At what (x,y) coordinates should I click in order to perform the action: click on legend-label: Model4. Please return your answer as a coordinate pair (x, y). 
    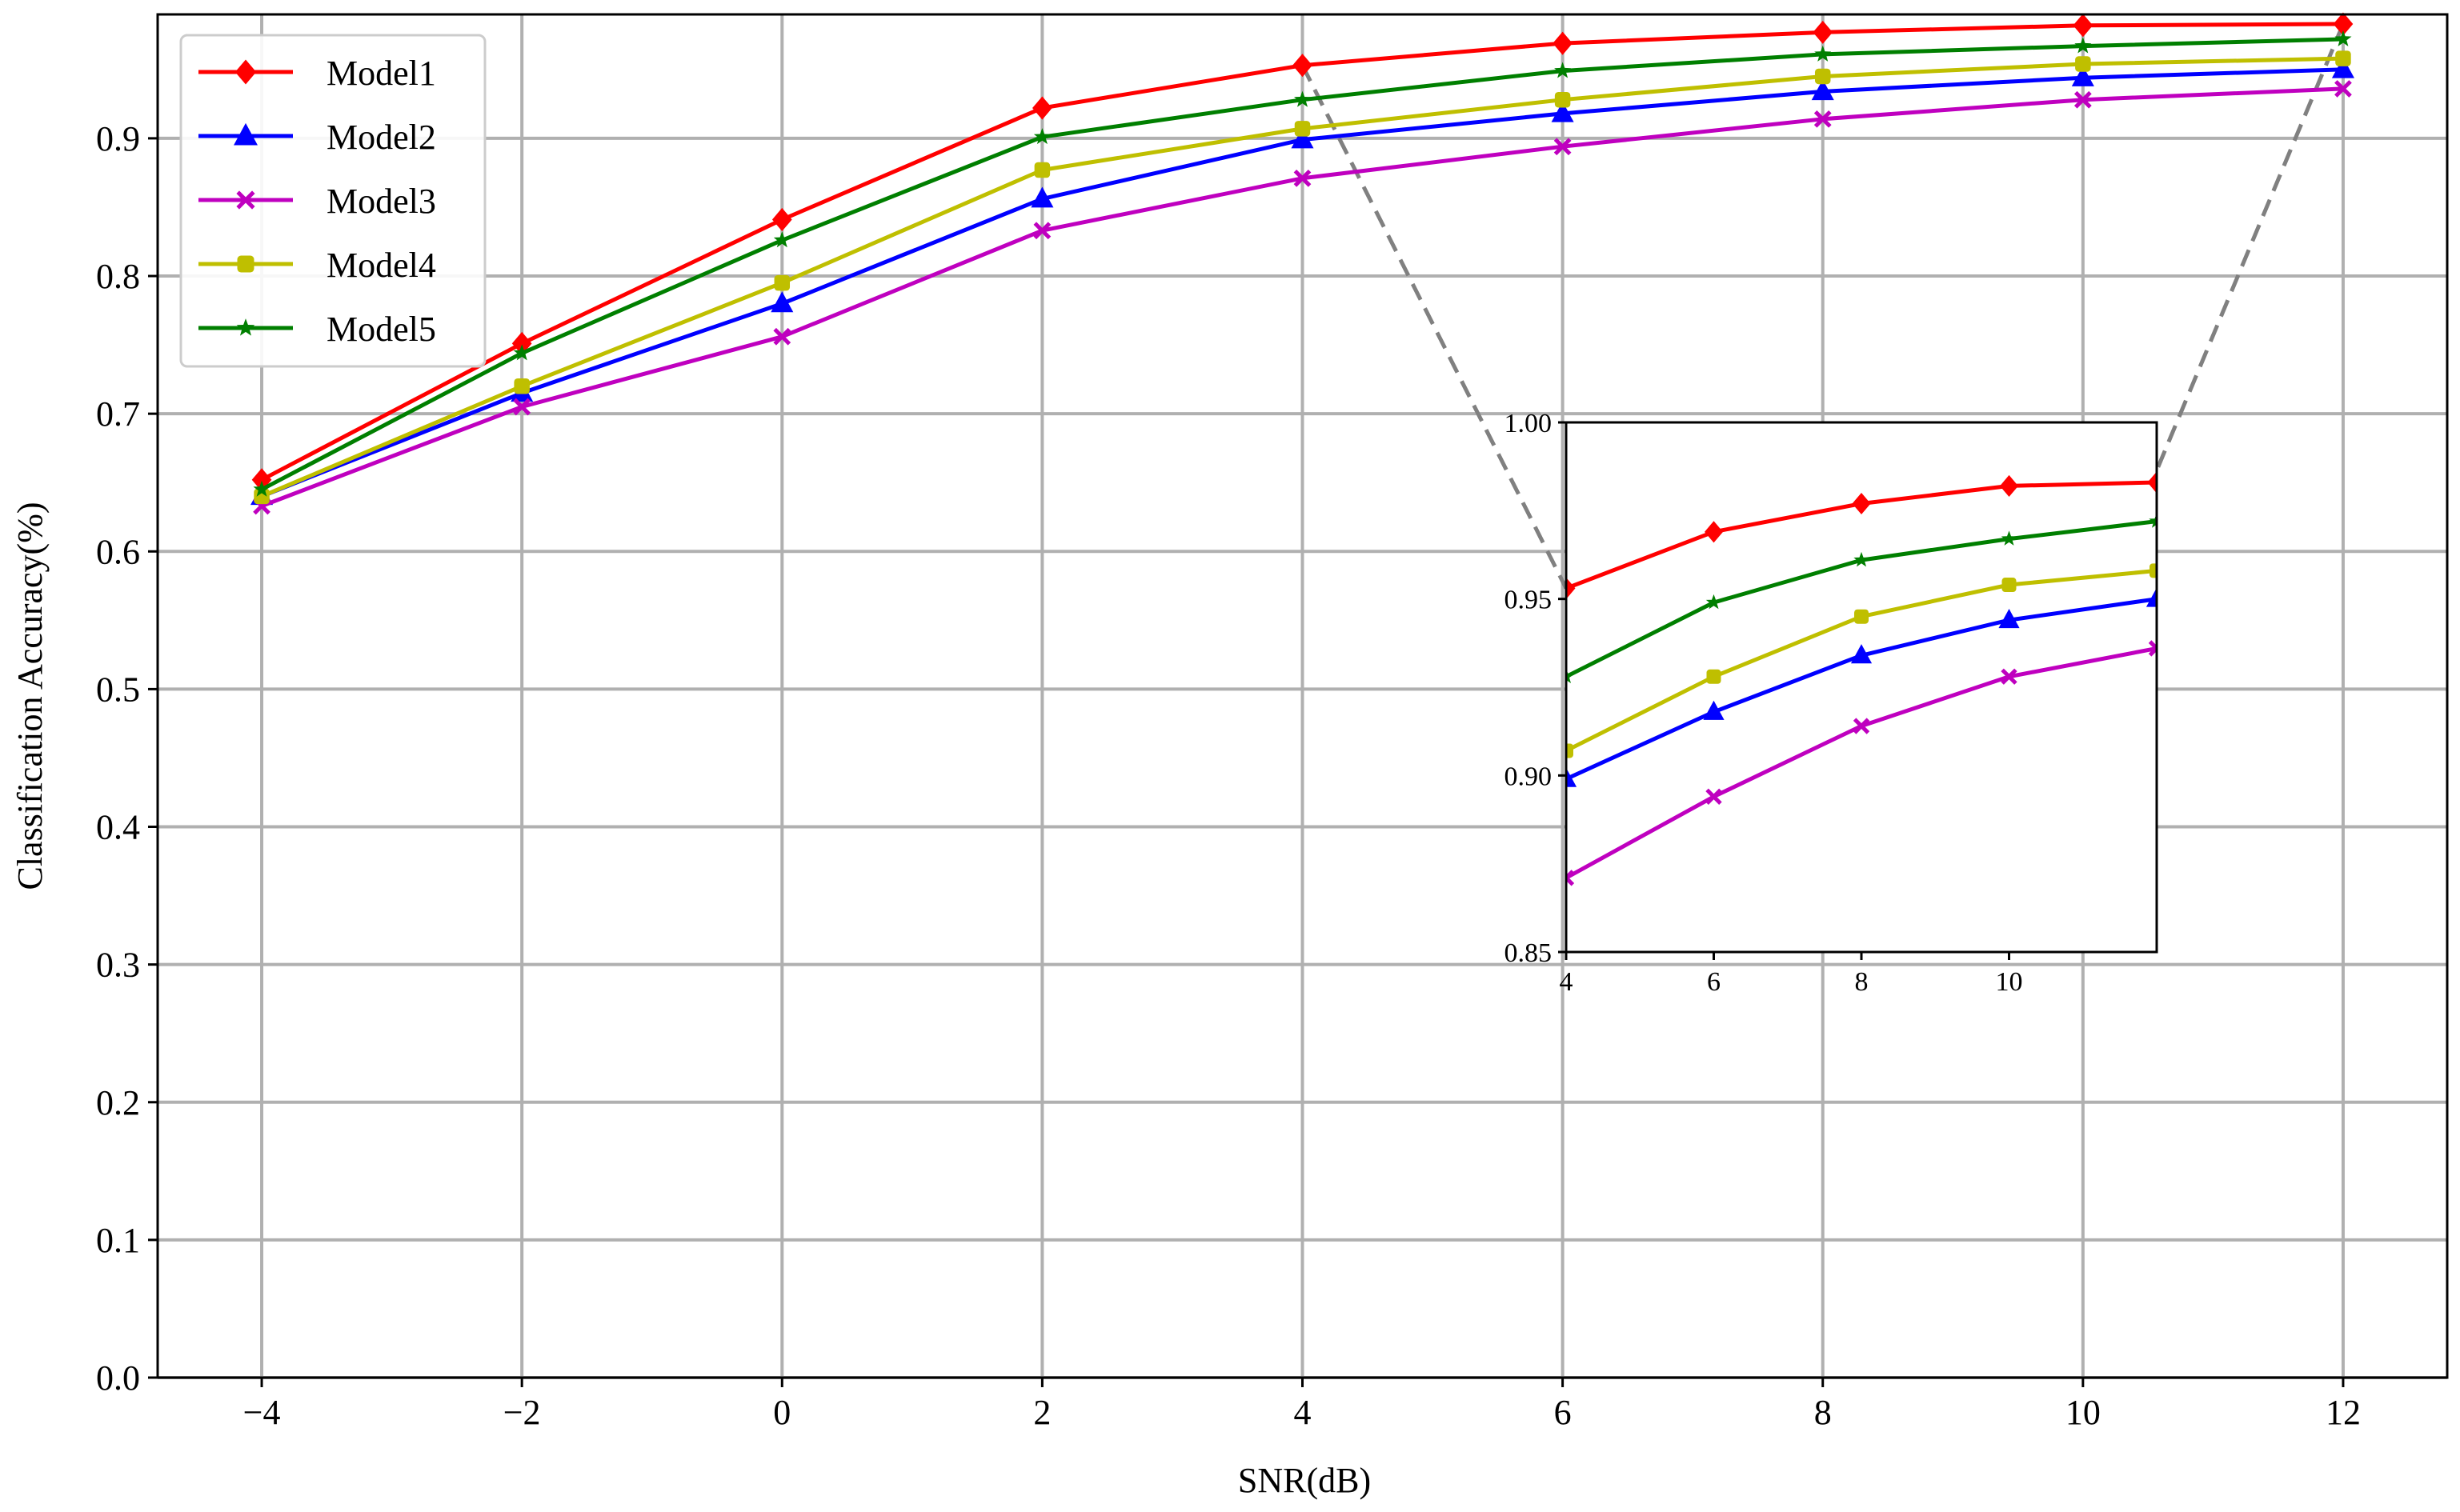
    Looking at the image, I should click on (381, 265).